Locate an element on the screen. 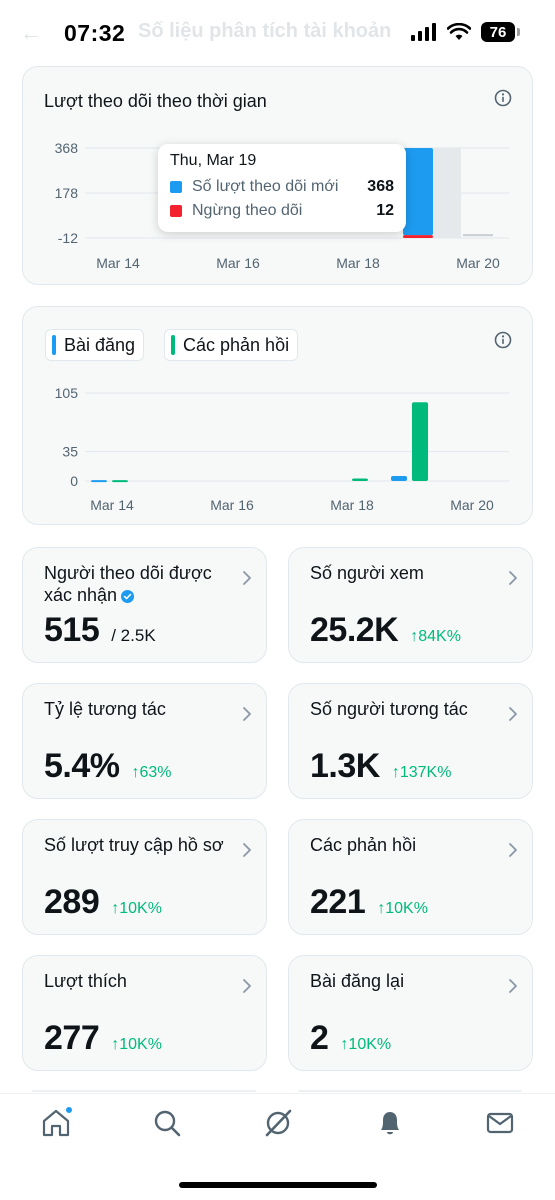 The image size is (555, 1200). metric-change: ↑84K% is located at coordinates (435, 636).